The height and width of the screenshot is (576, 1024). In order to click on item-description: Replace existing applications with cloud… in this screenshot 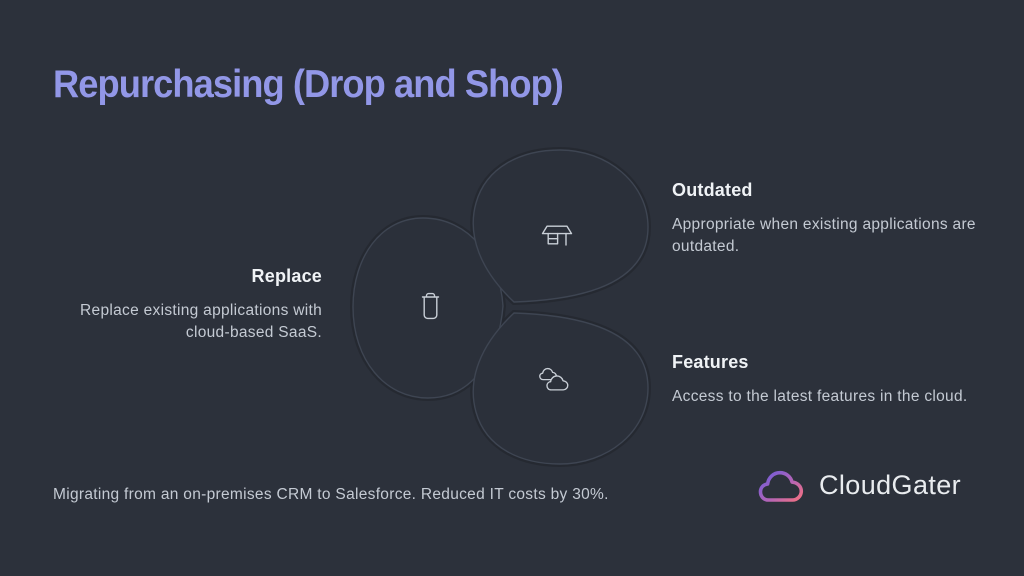, I will do `click(201, 321)`.